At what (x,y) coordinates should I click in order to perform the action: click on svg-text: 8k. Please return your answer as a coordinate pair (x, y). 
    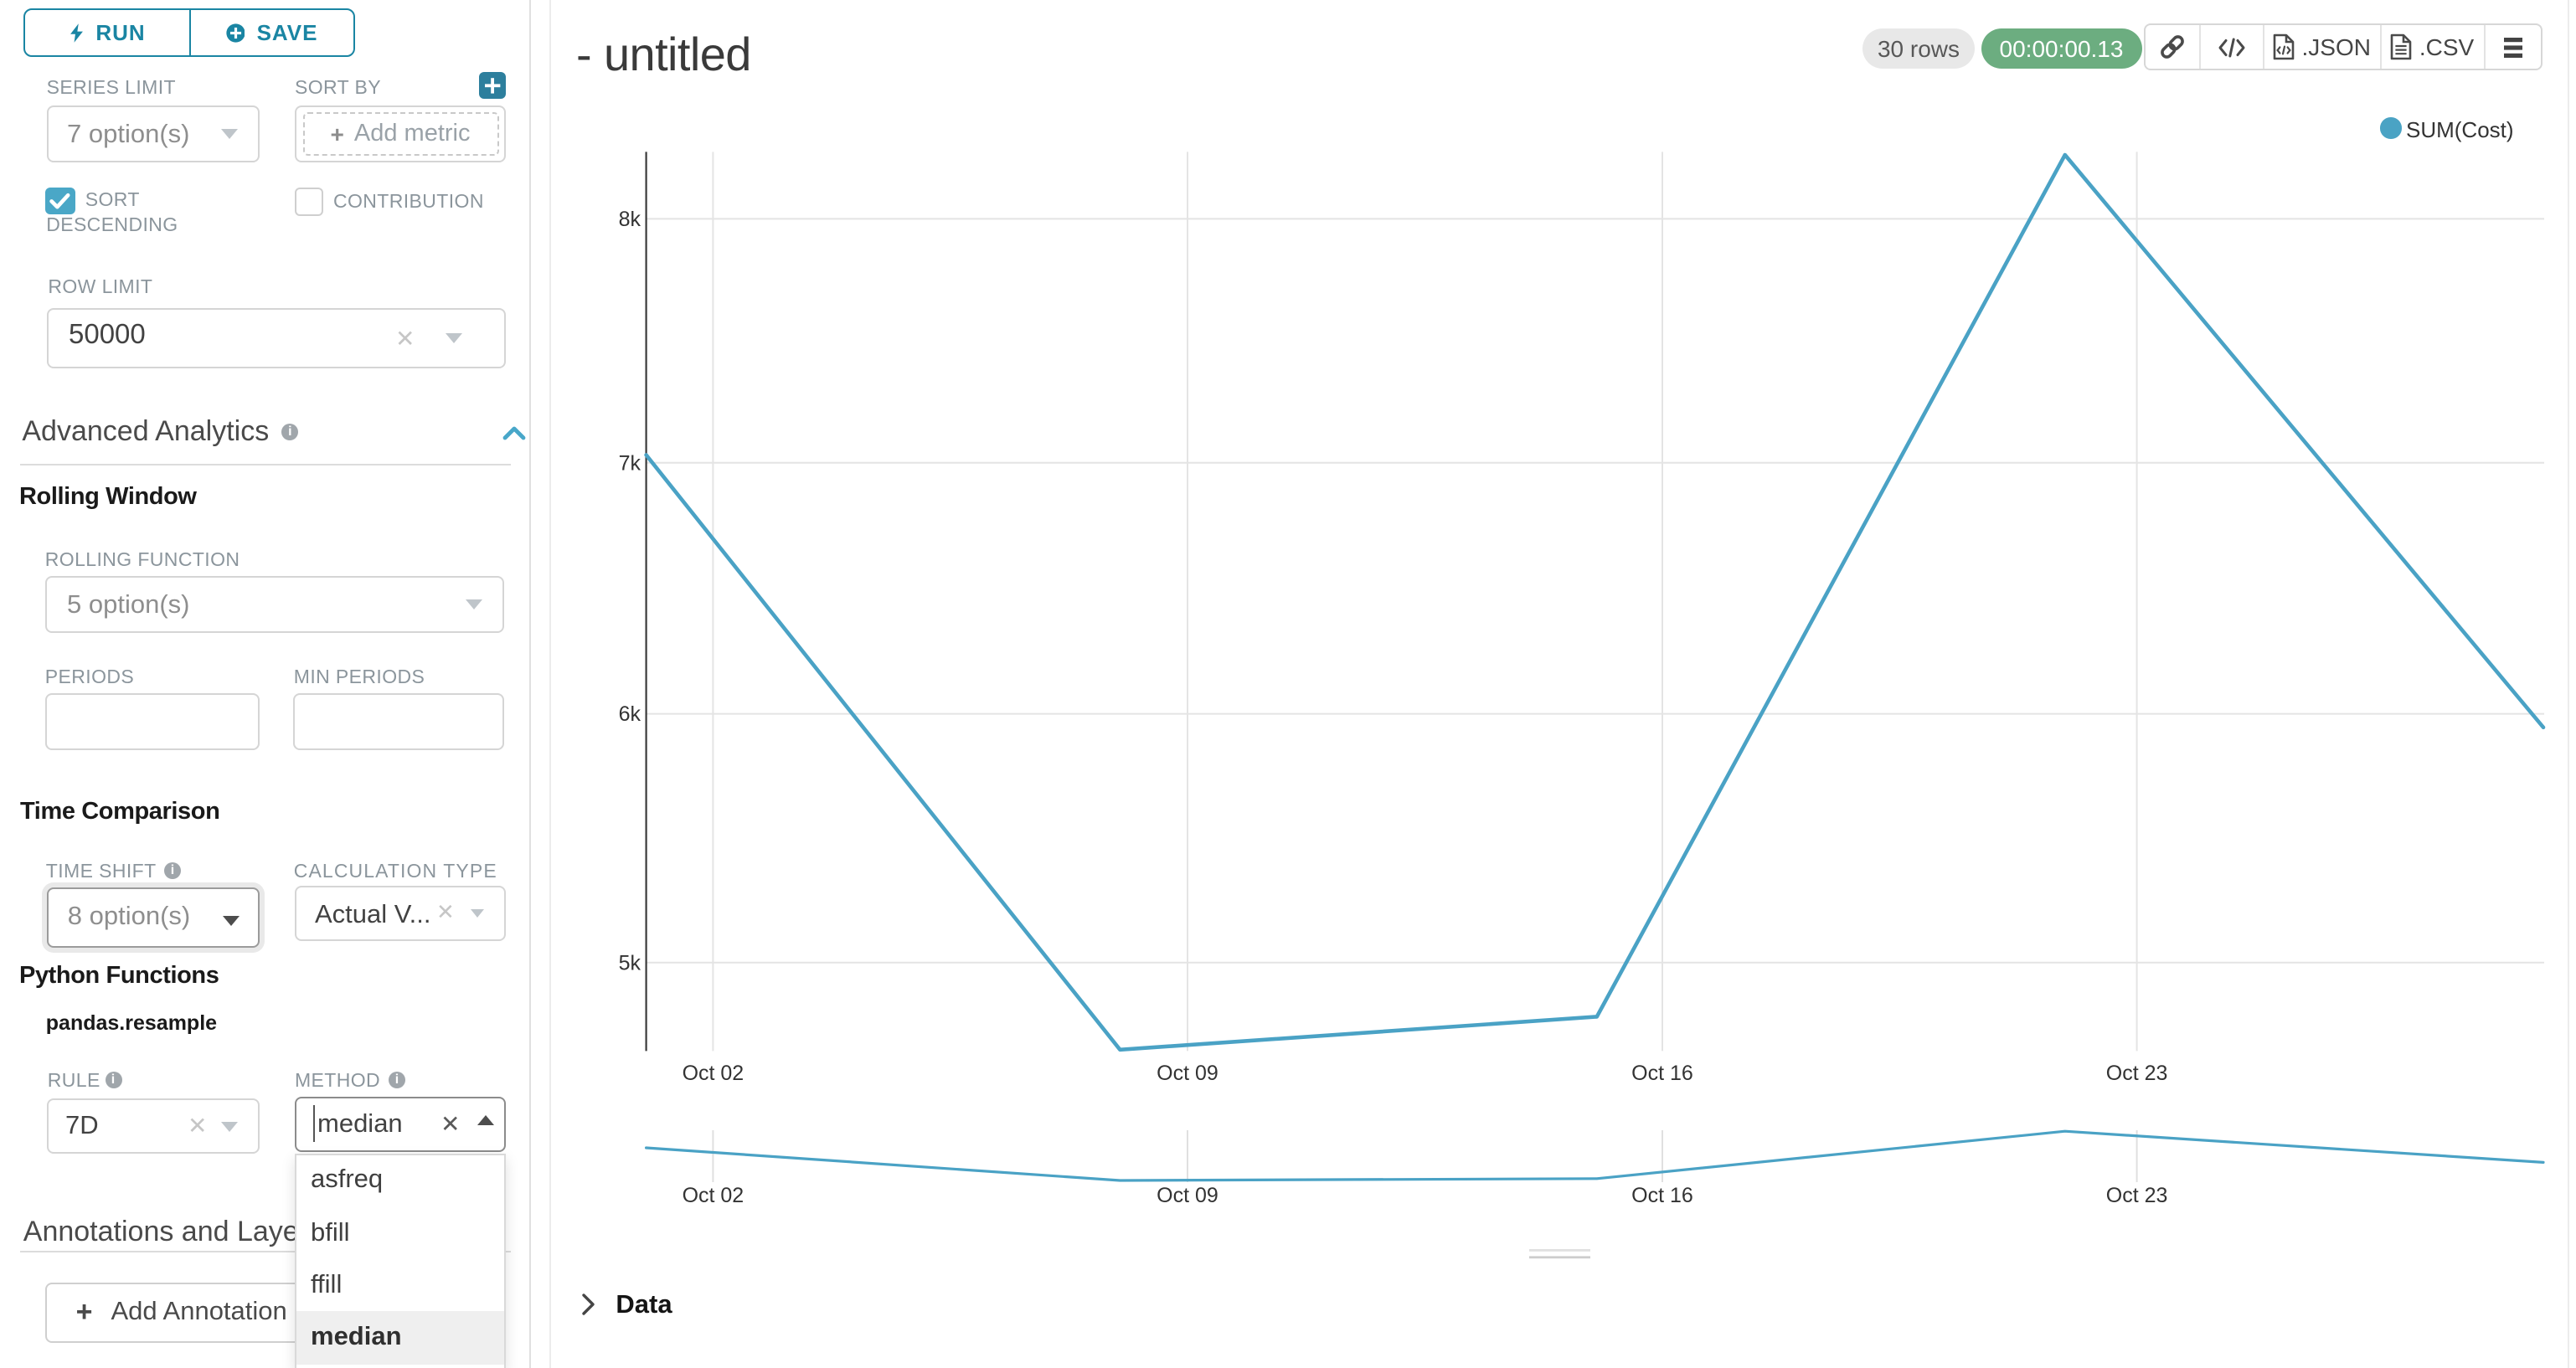
    Looking at the image, I should click on (630, 219).